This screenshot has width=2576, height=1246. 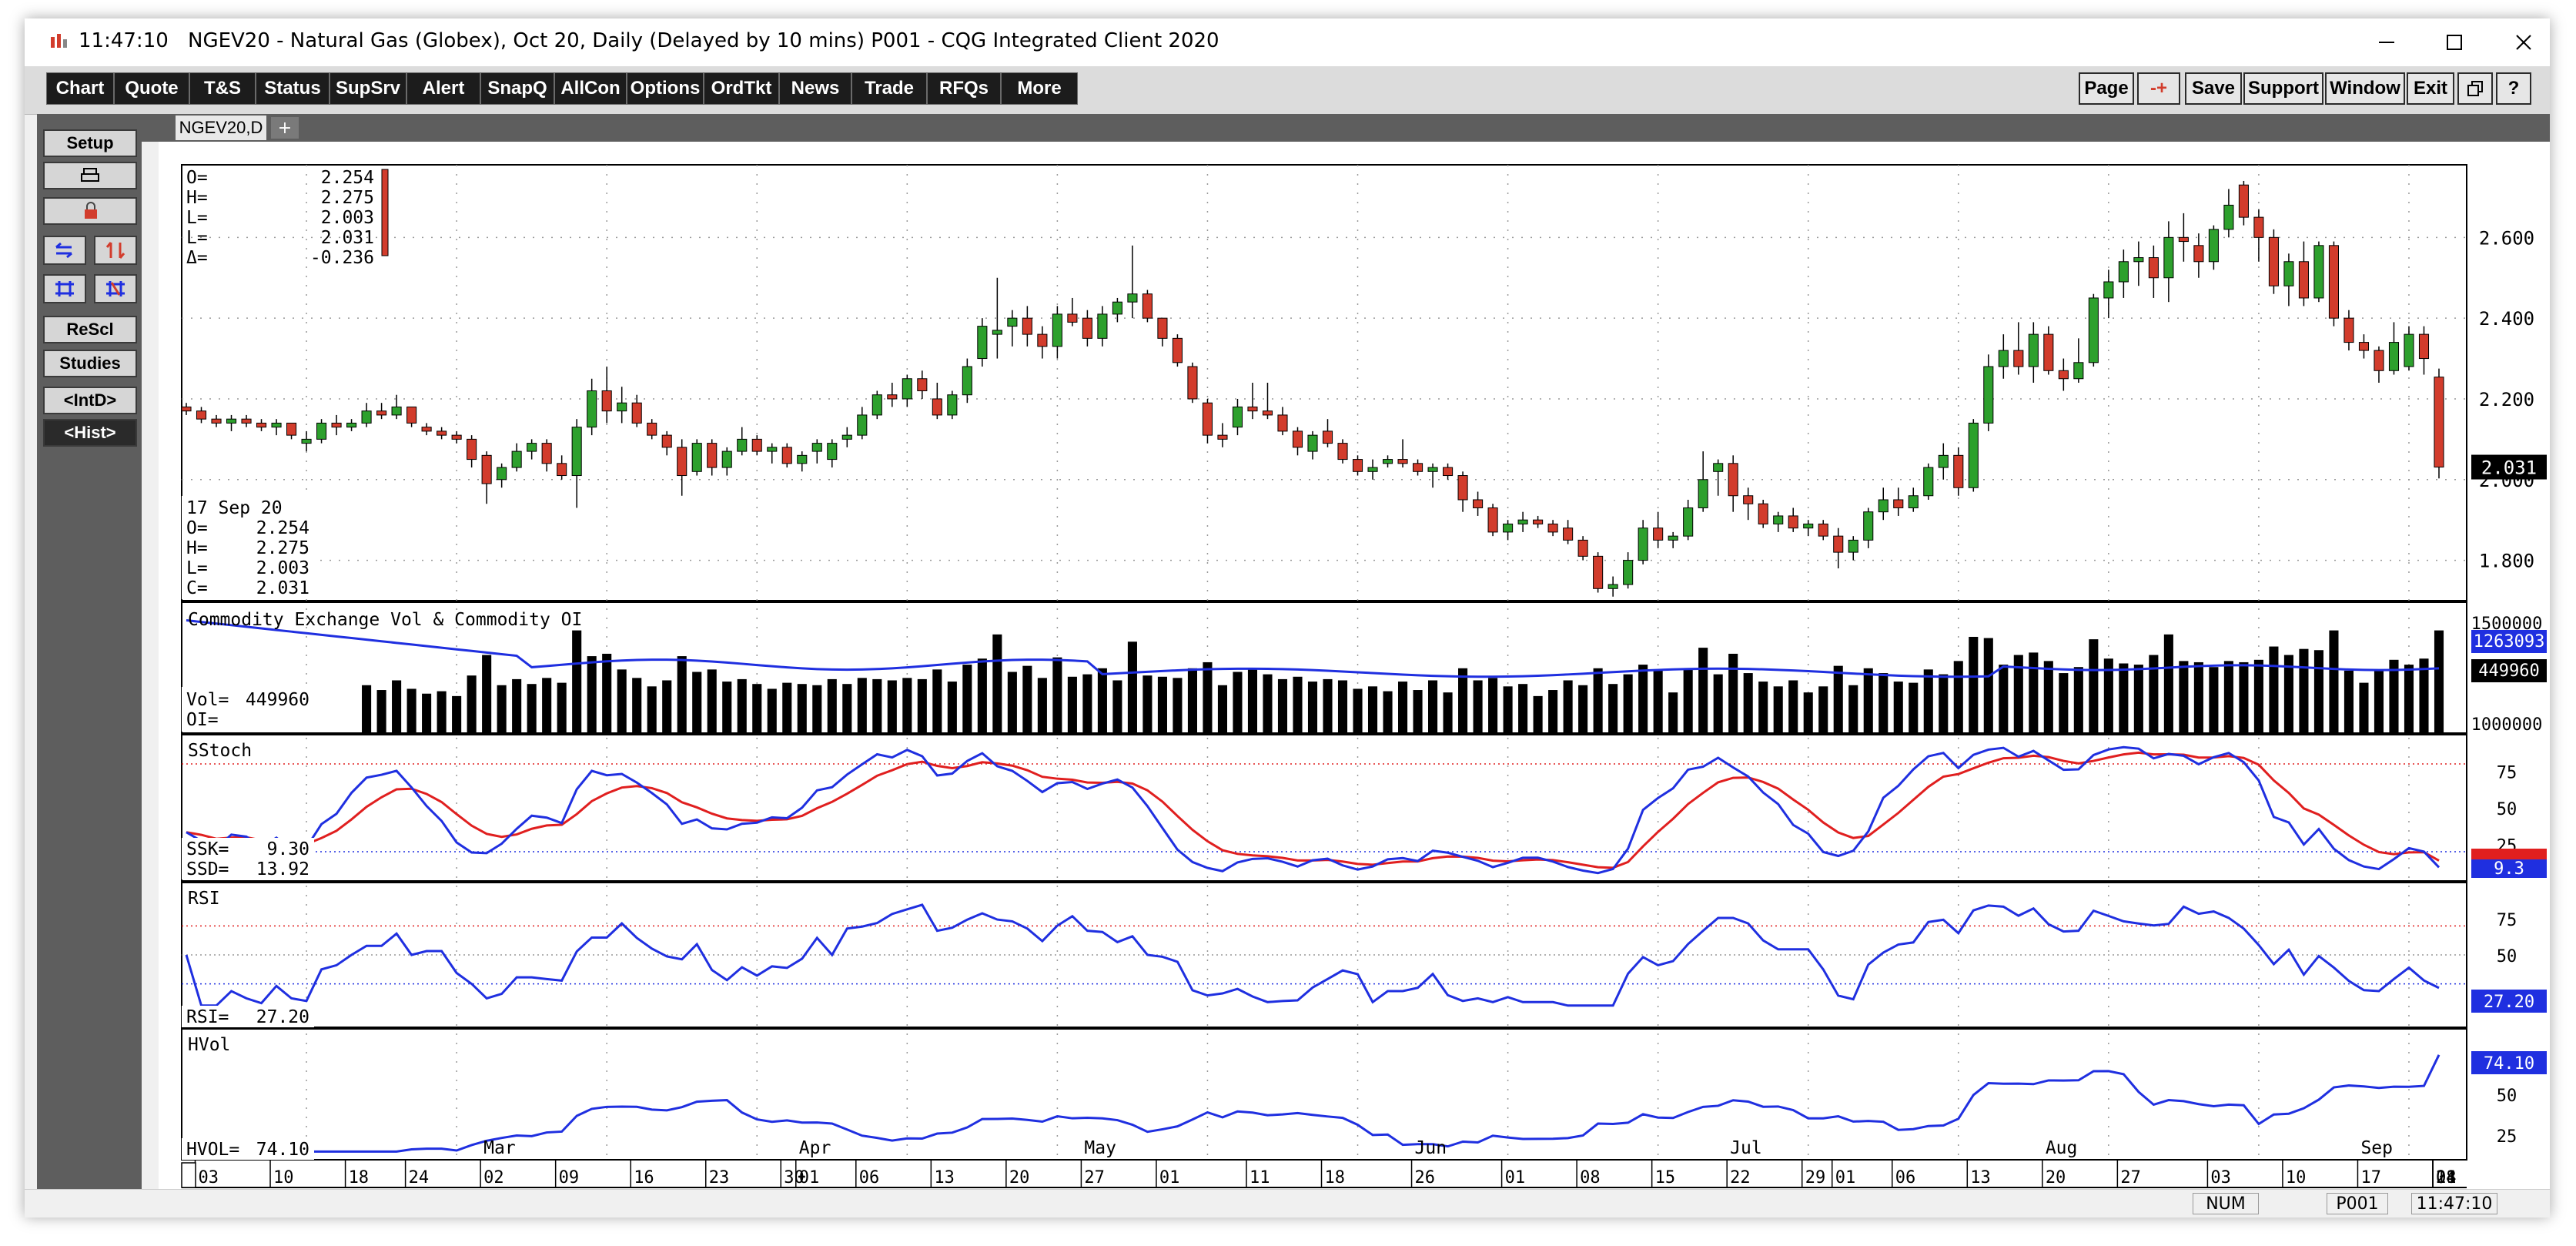 I want to click on alert-button: Alert, so click(x=443, y=88).